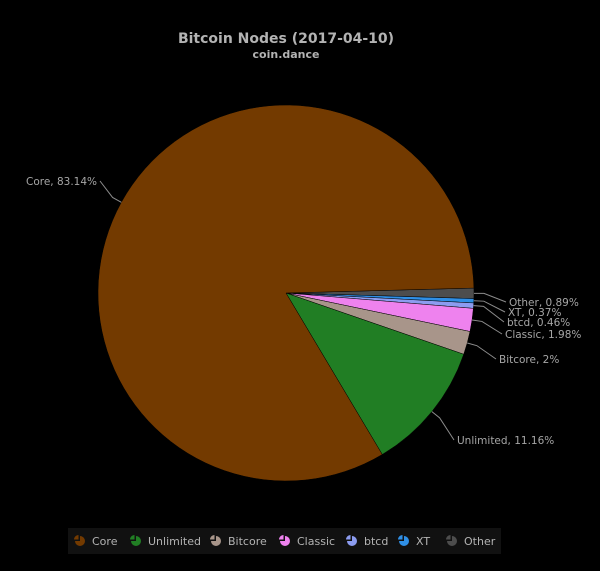 The width and height of the screenshot is (600, 571). I want to click on chart-title: Bitcoin Nodes (2017-04-10), so click(286, 39).